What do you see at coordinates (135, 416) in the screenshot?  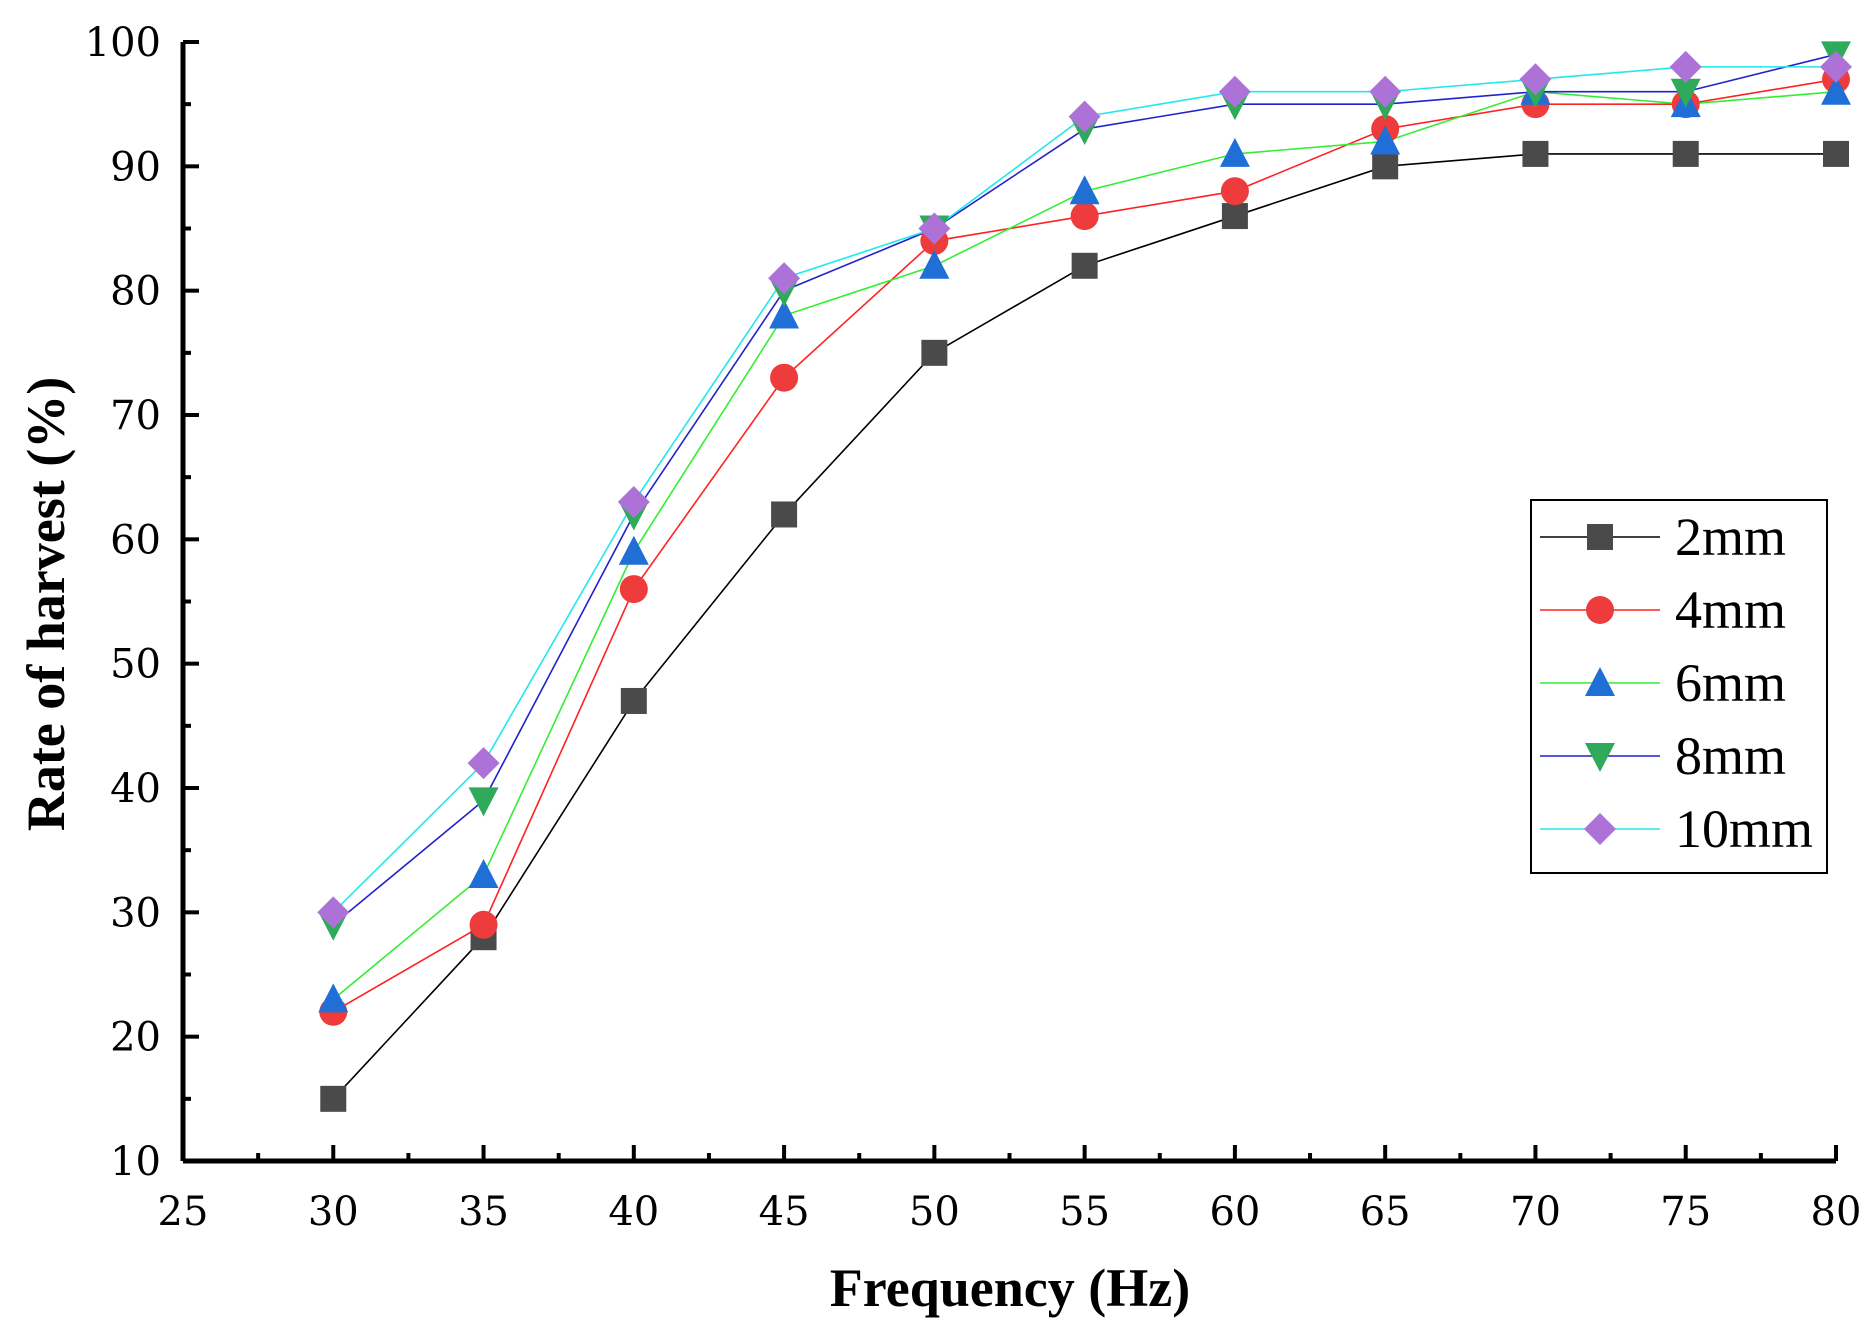 I see `y-tick-label: 70` at bounding box center [135, 416].